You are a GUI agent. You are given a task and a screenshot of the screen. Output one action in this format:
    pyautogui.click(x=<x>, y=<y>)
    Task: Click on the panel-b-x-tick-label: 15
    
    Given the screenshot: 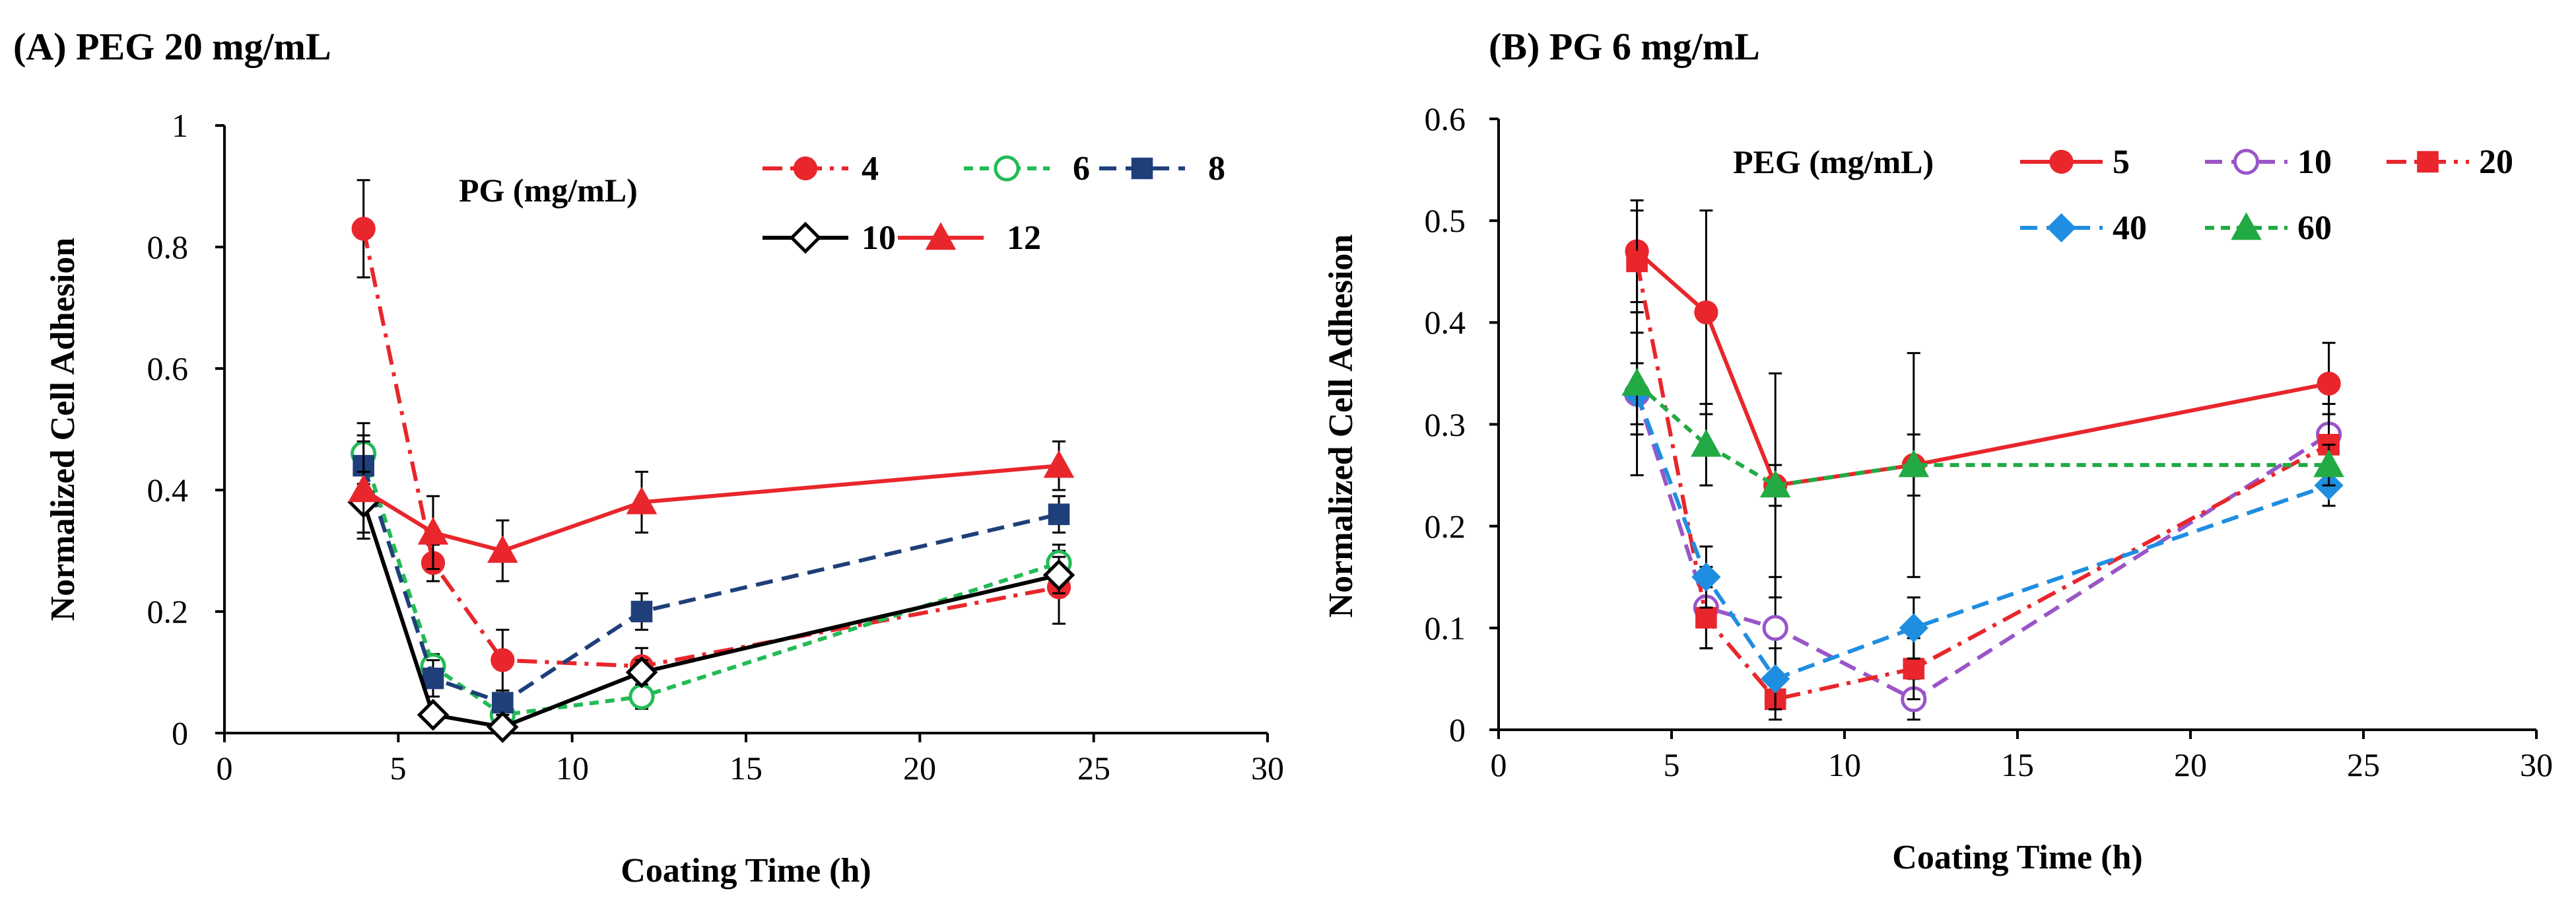 What is the action you would take?
    pyautogui.click(x=2018, y=764)
    